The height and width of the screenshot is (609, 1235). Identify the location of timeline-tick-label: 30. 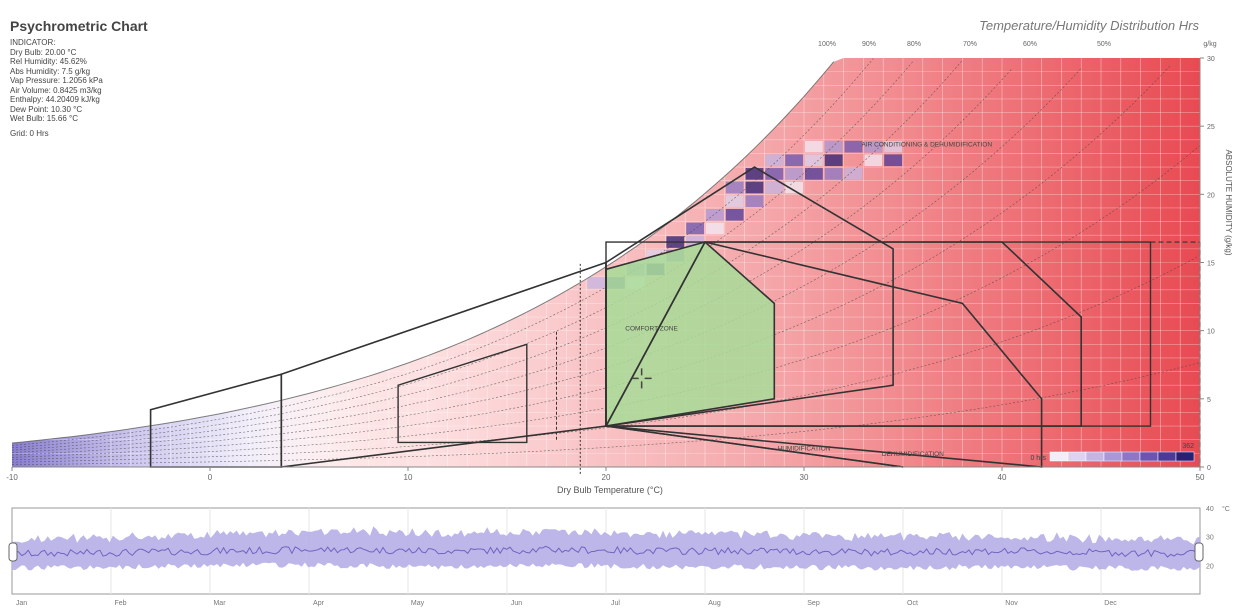
(1210, 538).